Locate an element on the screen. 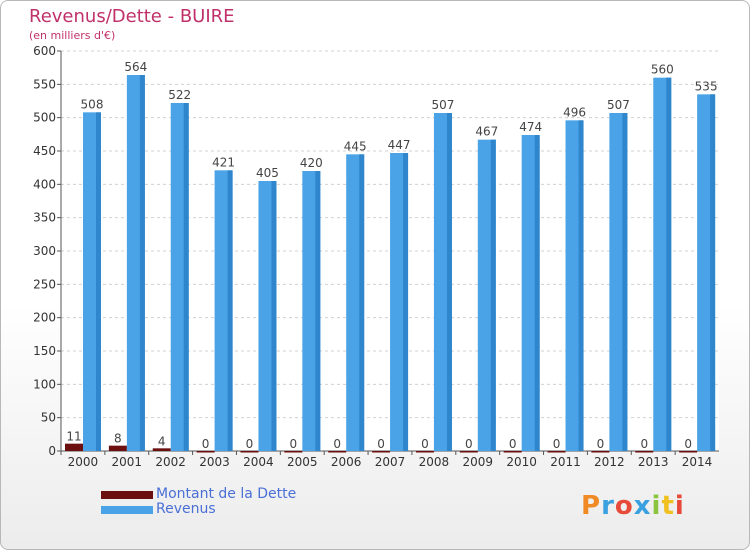  y-tick-label: 600 is located at coordinates (44, 51).